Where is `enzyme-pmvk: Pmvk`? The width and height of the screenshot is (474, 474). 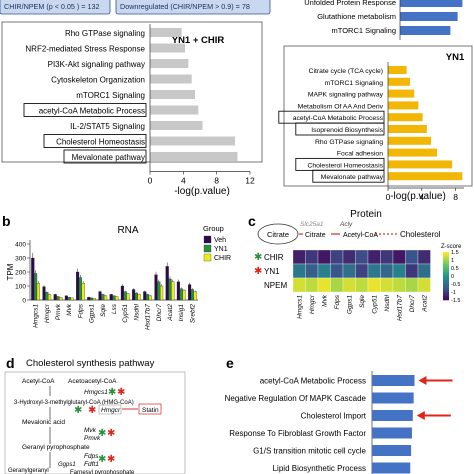
enzyme-pmvk: Pmvk is located at coordinates (92, 438).